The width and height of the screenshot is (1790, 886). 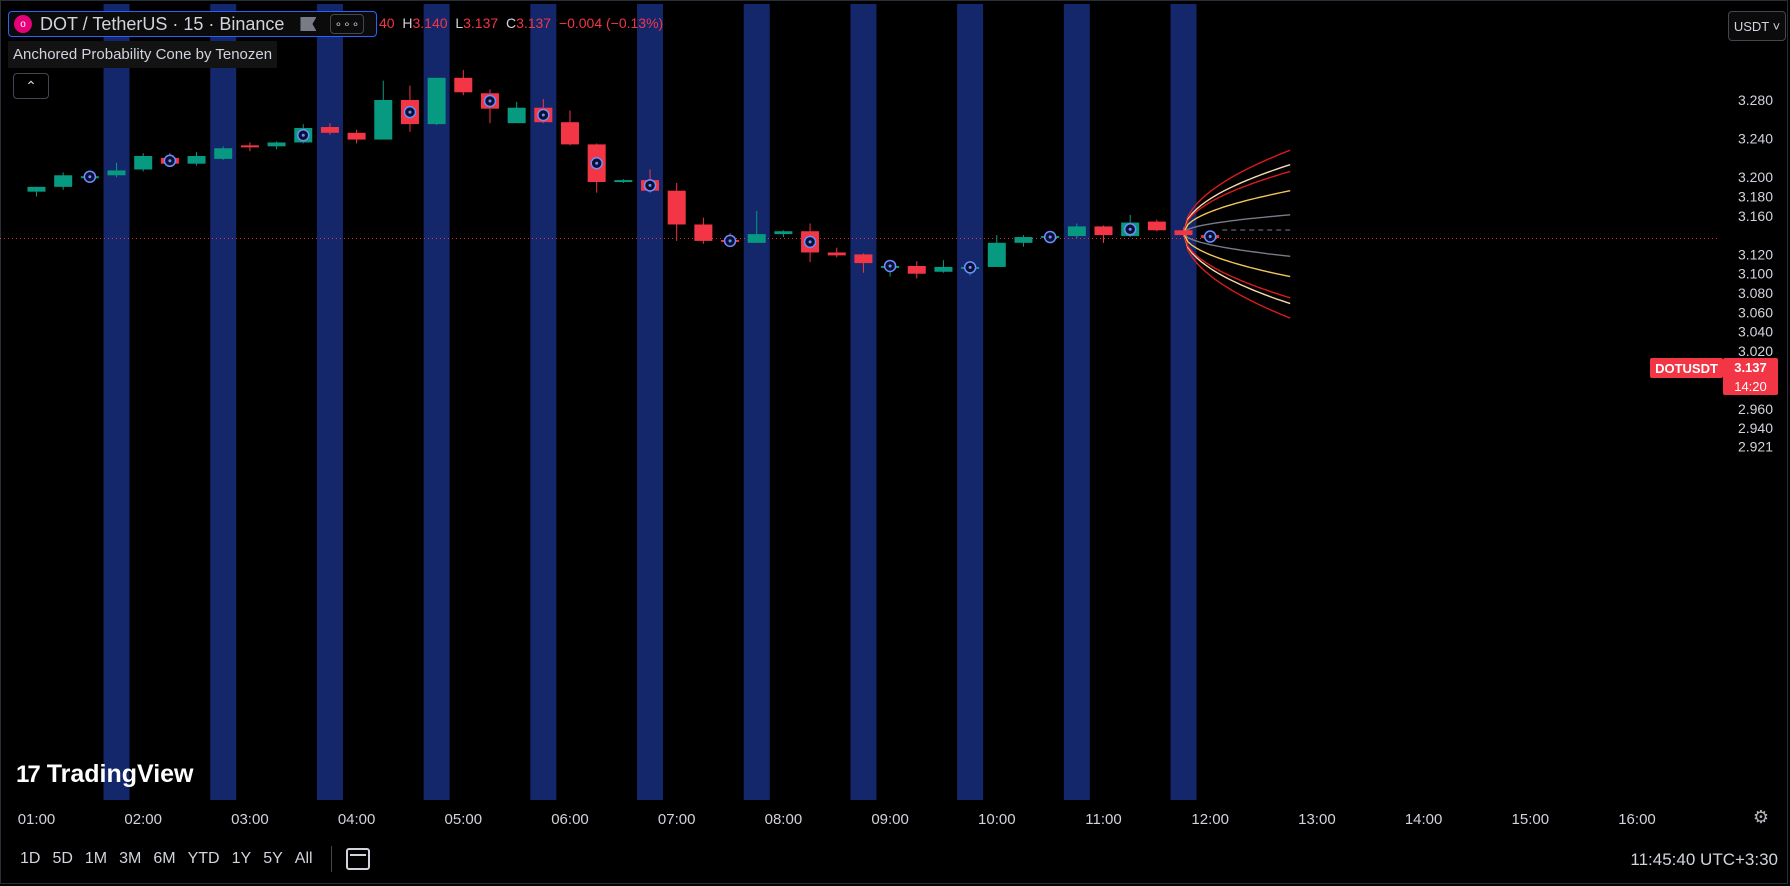 What do you see at coordinates (273, 858) in the screenshot?
I see `range-button-5y: 5Y` at bounding box center [273, 858].